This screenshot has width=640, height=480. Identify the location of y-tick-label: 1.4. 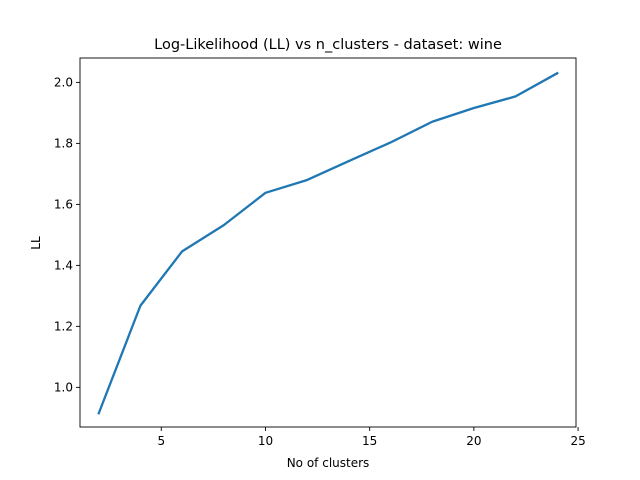
(63, 266).